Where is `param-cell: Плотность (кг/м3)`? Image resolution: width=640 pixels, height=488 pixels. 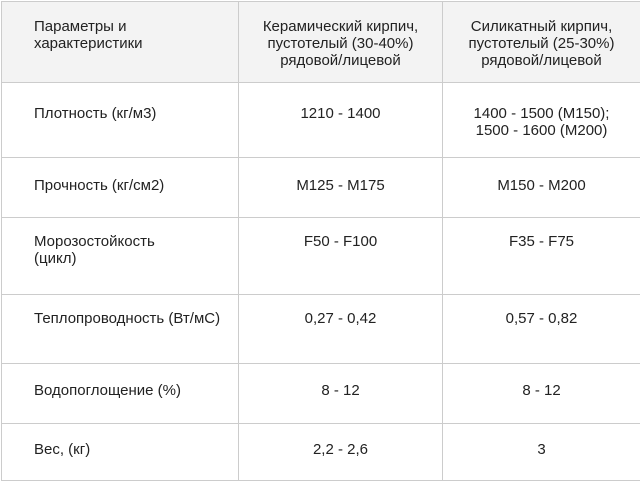 param-cell: Плотность (кг/м3) is located at coordinates (120, 120).